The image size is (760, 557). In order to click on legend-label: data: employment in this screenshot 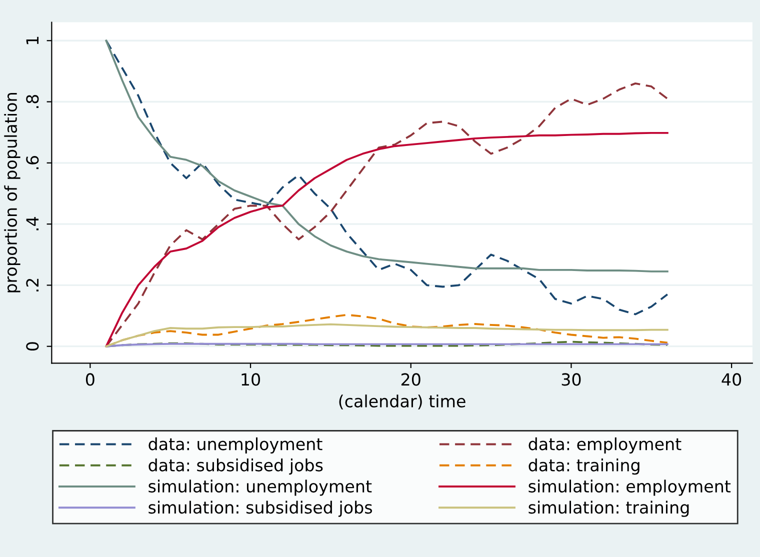, I will do `click(605, 445)`.